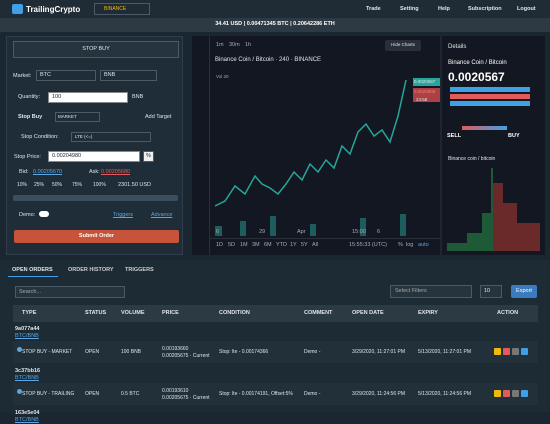 The height and width of the screenshot is (424, 550). What do you see at coordinates (373, 9) in the screenshot?
I see `nav-link: Trade` at bounding box center [373, 9].